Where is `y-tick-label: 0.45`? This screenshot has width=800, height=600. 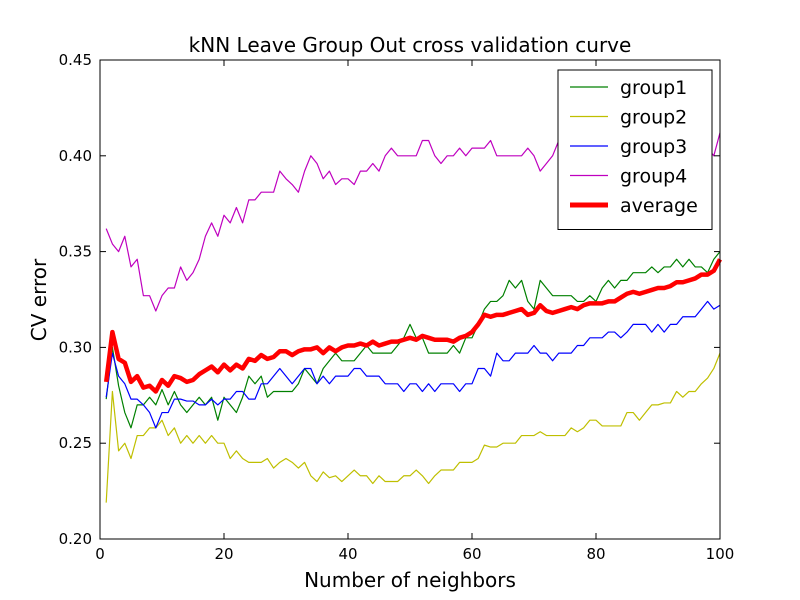
y-tick-label: 0.45 is located at coordinates (75, 60).